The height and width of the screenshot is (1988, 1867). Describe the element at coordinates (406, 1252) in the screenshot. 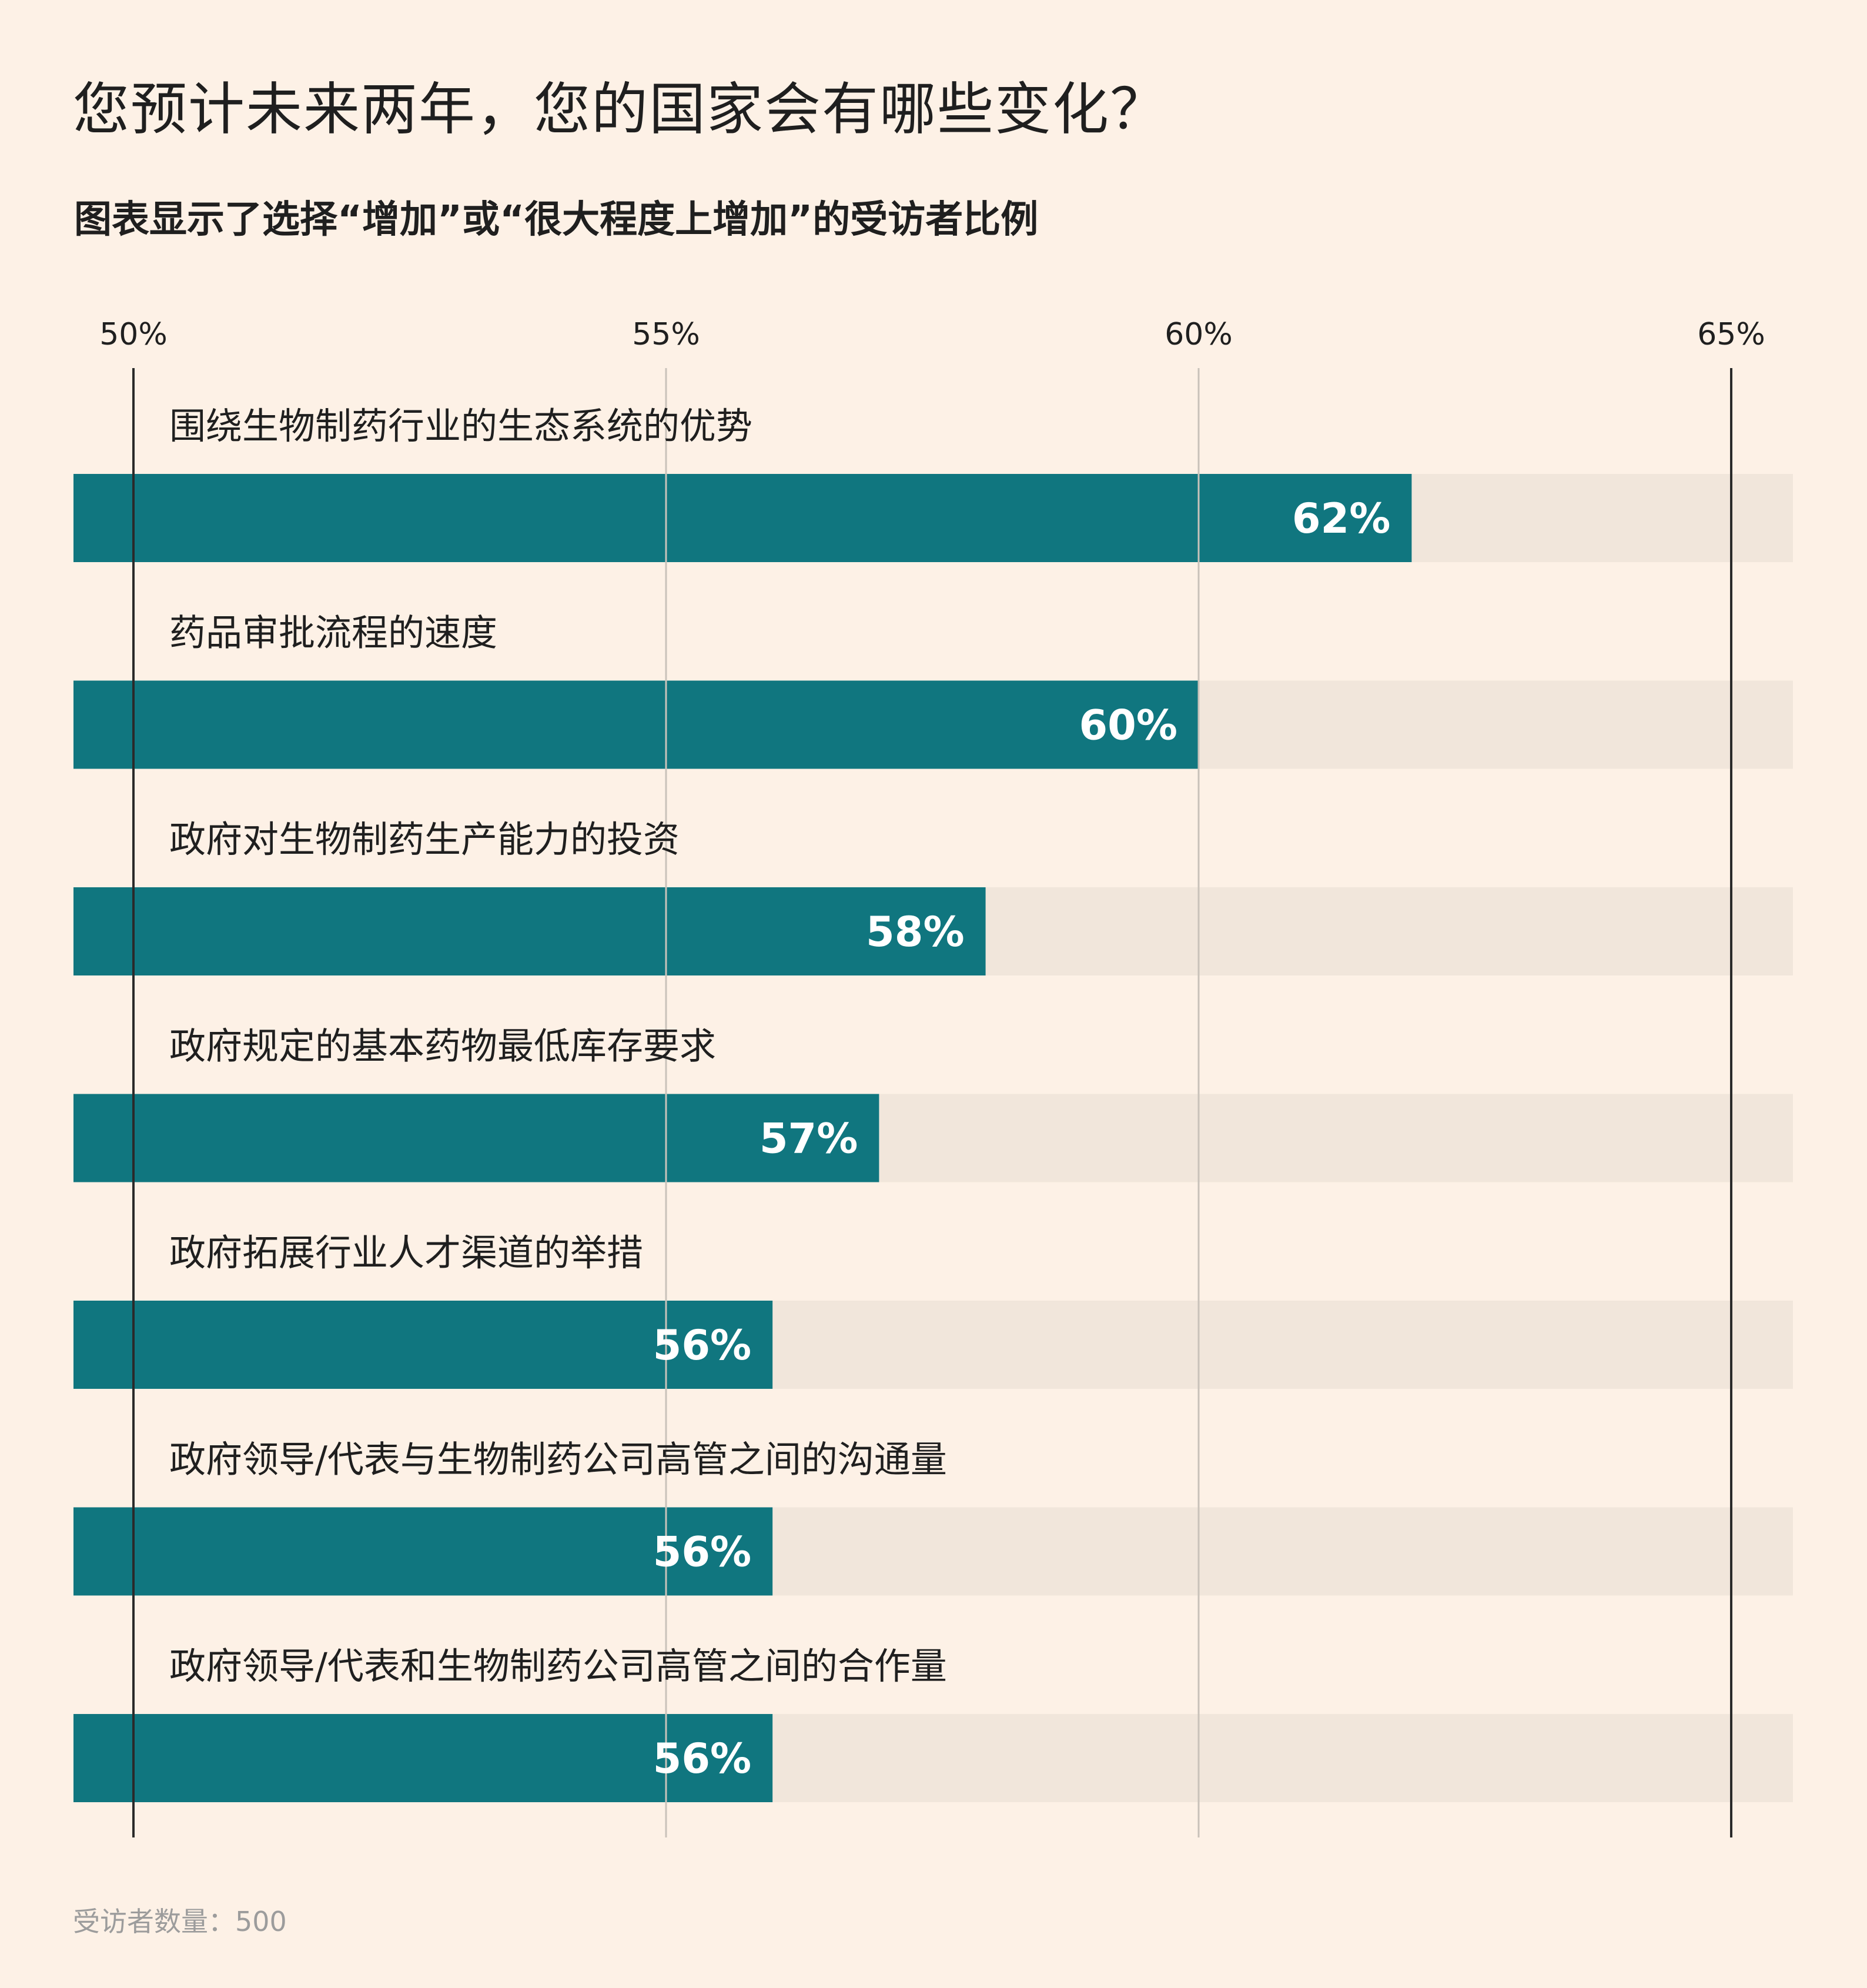

I see `category-label: 政府拓展行业人才渠道的举措` at that location.